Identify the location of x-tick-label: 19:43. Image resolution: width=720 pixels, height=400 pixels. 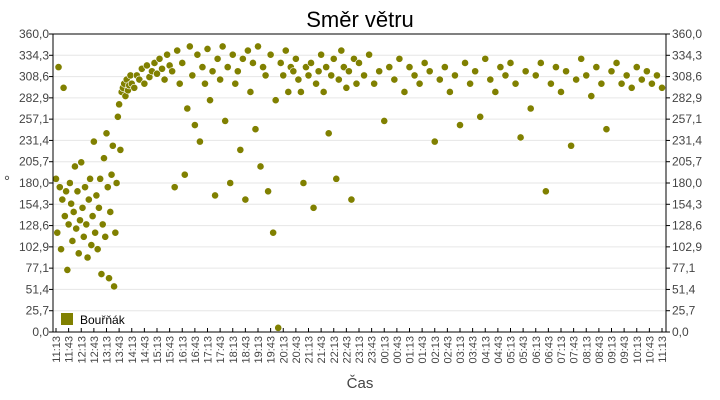
(272, 350).